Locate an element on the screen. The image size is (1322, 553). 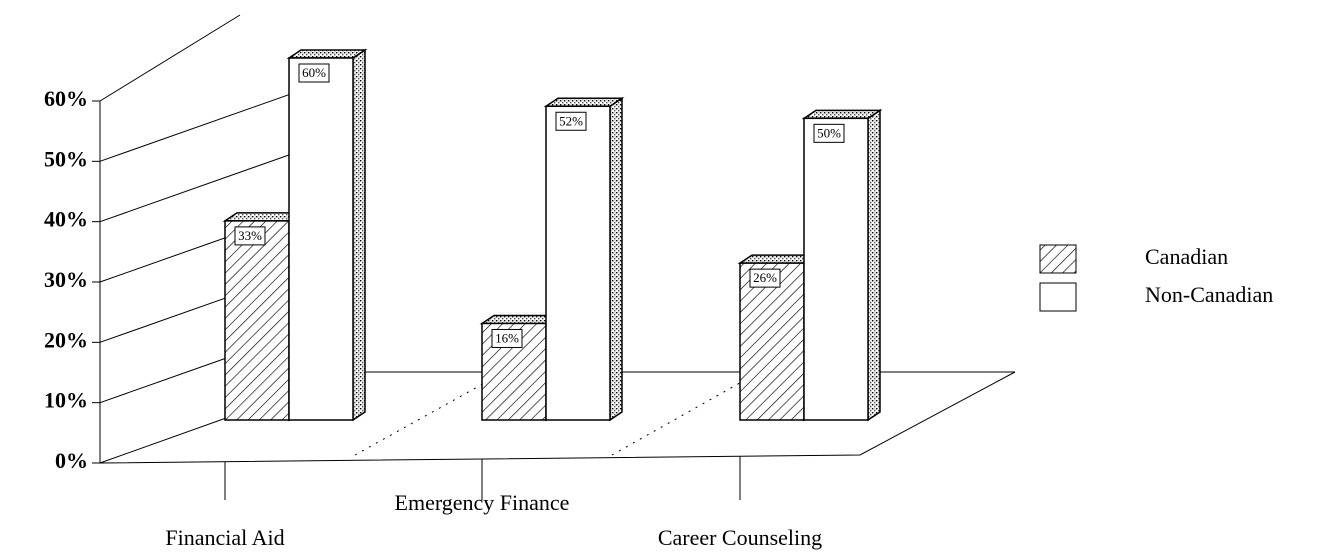
y-tick-label: 40% is located at coordinates (66, 219).